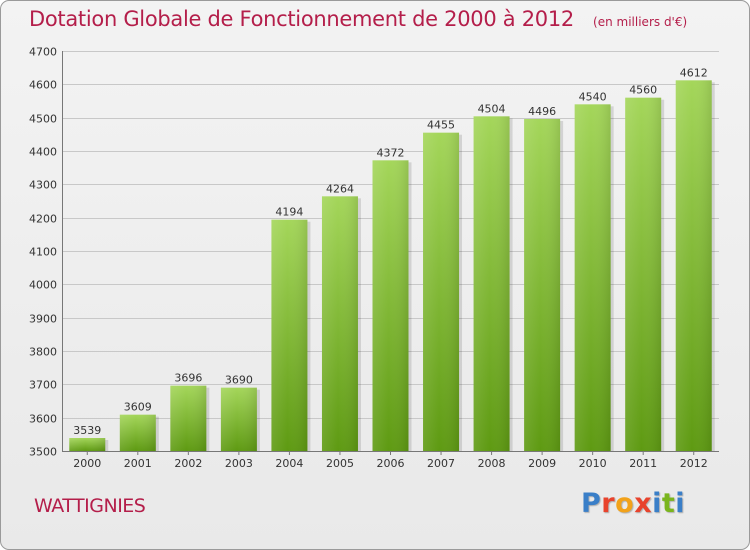 The image size is (750, 550). Describe the element at coordinates (239, 463) in the screenshot. I see `x-tick-label: 2003` at that location.